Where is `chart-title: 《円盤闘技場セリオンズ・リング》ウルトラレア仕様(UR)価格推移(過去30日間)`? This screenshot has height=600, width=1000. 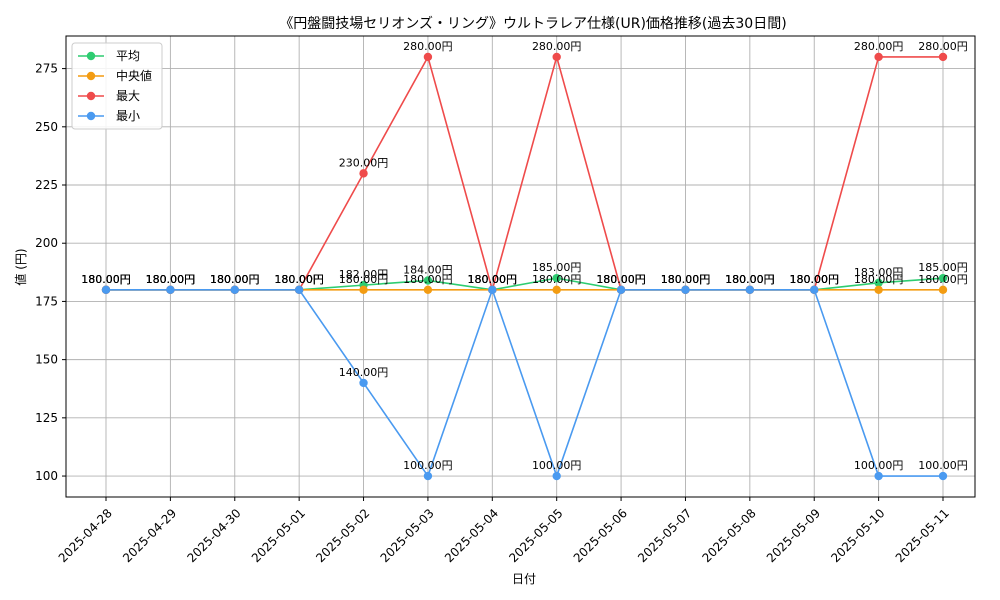 chart-title: 《円盤闘技場セリオンズ・リング》ウルトラレア仕様(UR)価格推移(過去30日間) is located at coordinates (532, 24).